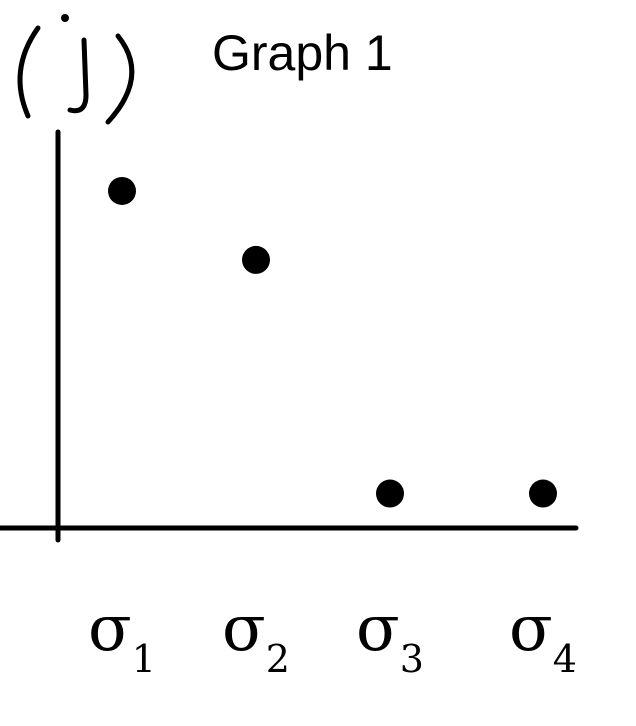 The image size is (636, 726). I want to click on y-label-dot, so click(65, 18).